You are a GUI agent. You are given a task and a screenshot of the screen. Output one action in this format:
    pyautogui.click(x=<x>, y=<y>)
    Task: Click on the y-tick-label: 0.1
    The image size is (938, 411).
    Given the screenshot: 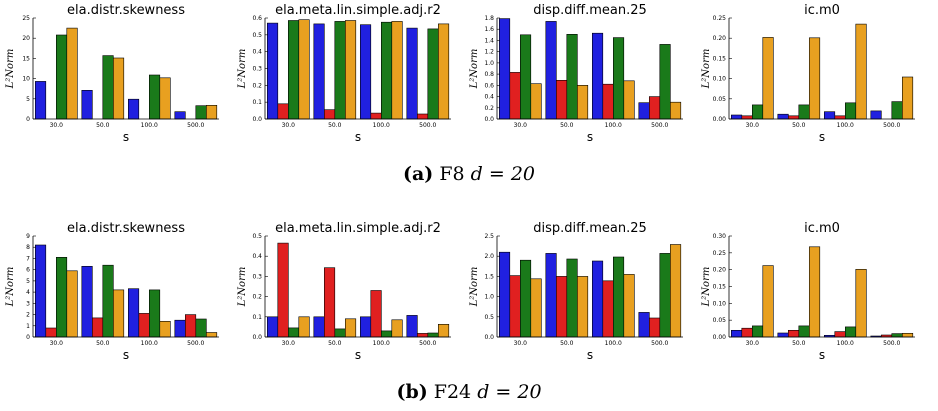 What is the action you would take?
    pyautogui.click(x=257, y=102)
    